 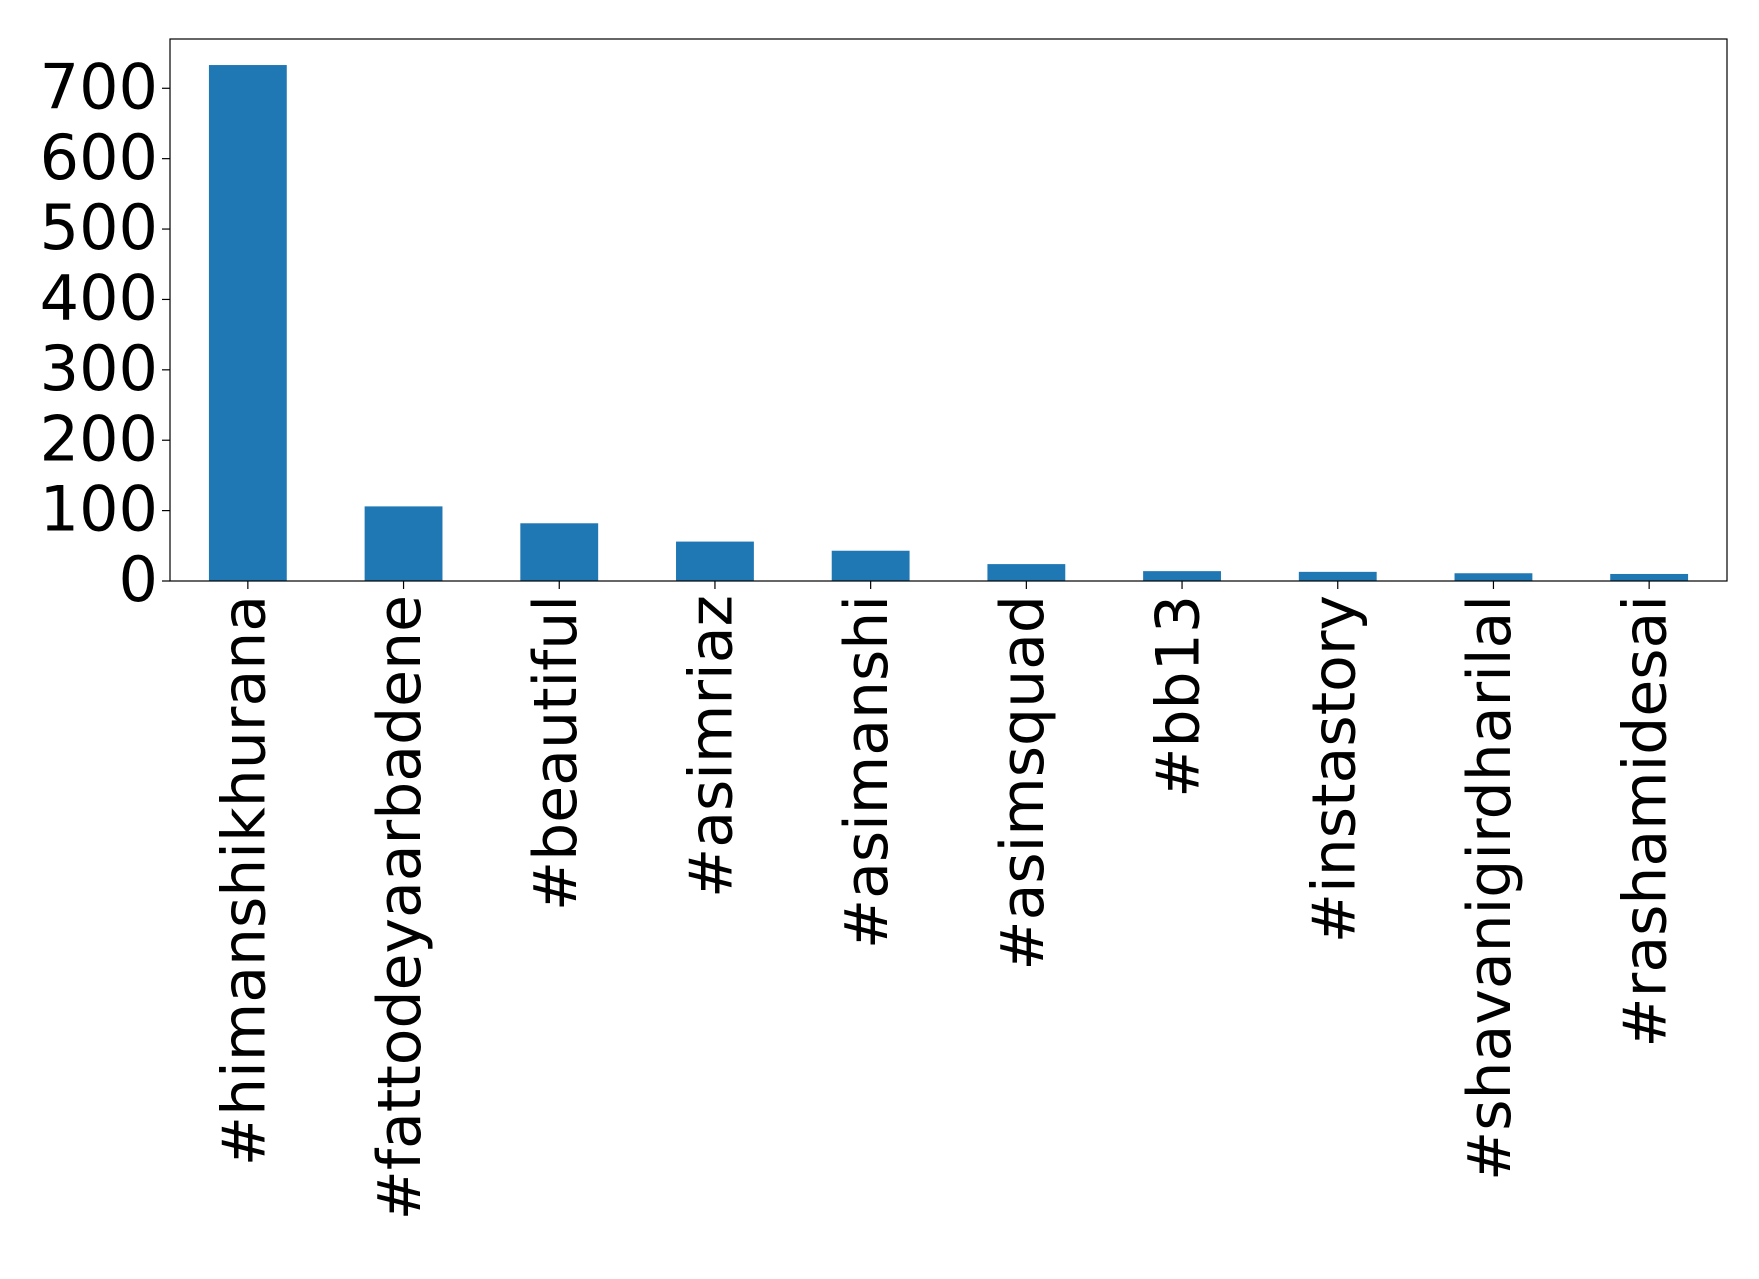 I want to click on x-tick-label: #asimsquad, so click(x=1023, y=783).